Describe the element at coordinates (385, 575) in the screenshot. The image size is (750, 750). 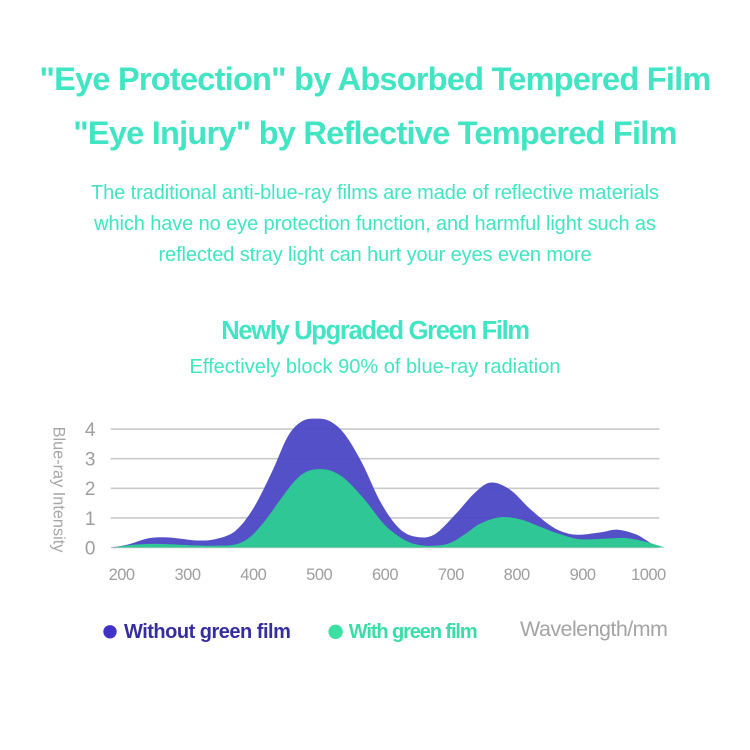
I see `svg-text: 600` at that location.